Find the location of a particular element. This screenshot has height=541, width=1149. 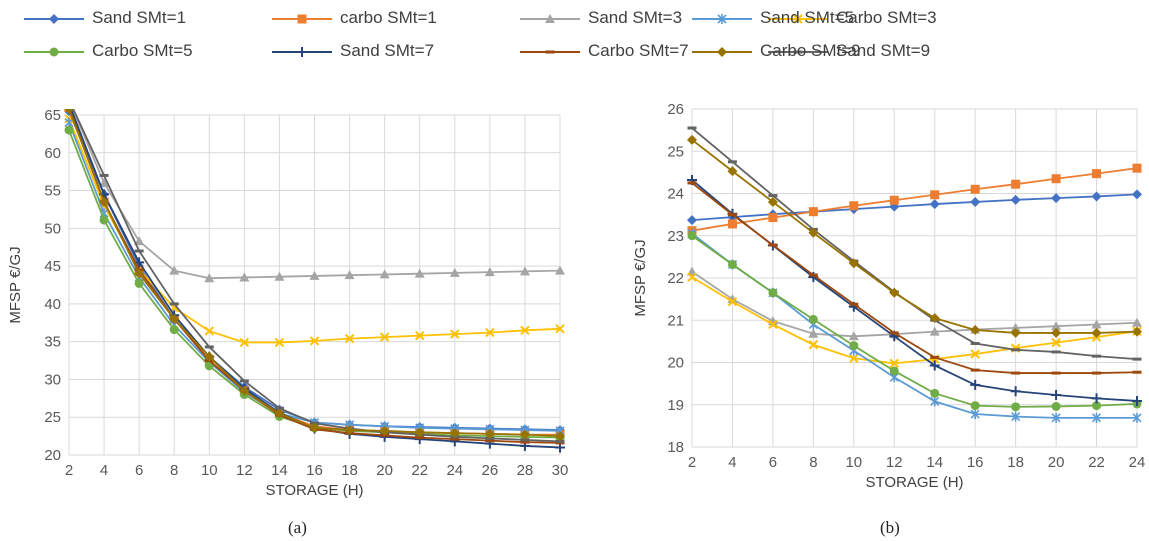

legend-item-sand-smt-3: Sand SMt=3 is located at coordinates (633, 19).